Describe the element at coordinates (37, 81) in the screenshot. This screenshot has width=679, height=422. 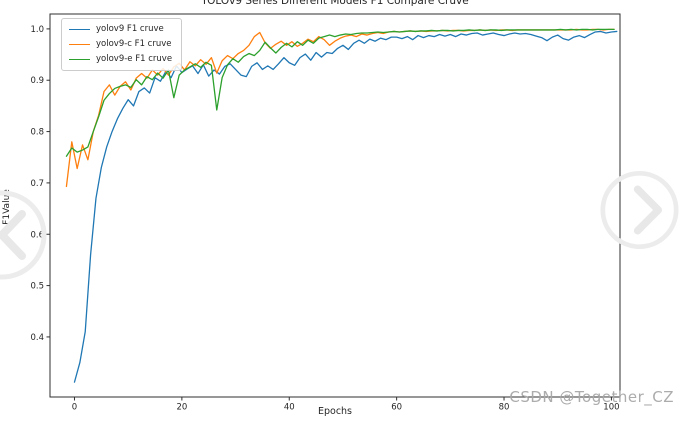
I see `y-tick-label: 0.9` at that location.